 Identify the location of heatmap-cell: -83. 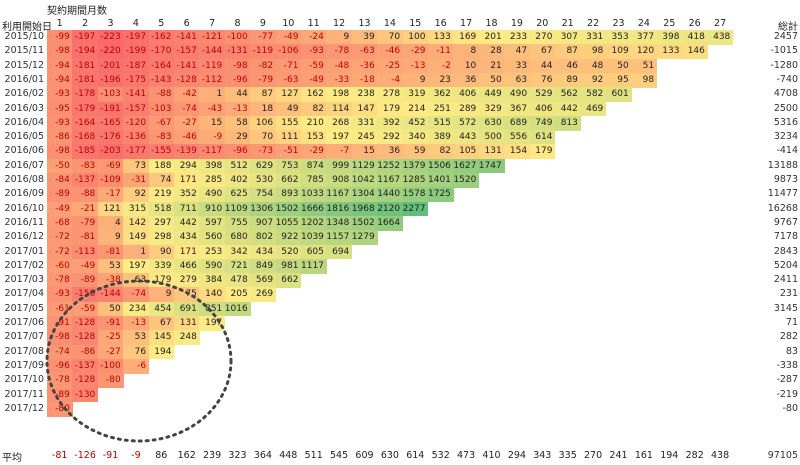
(85, 166).